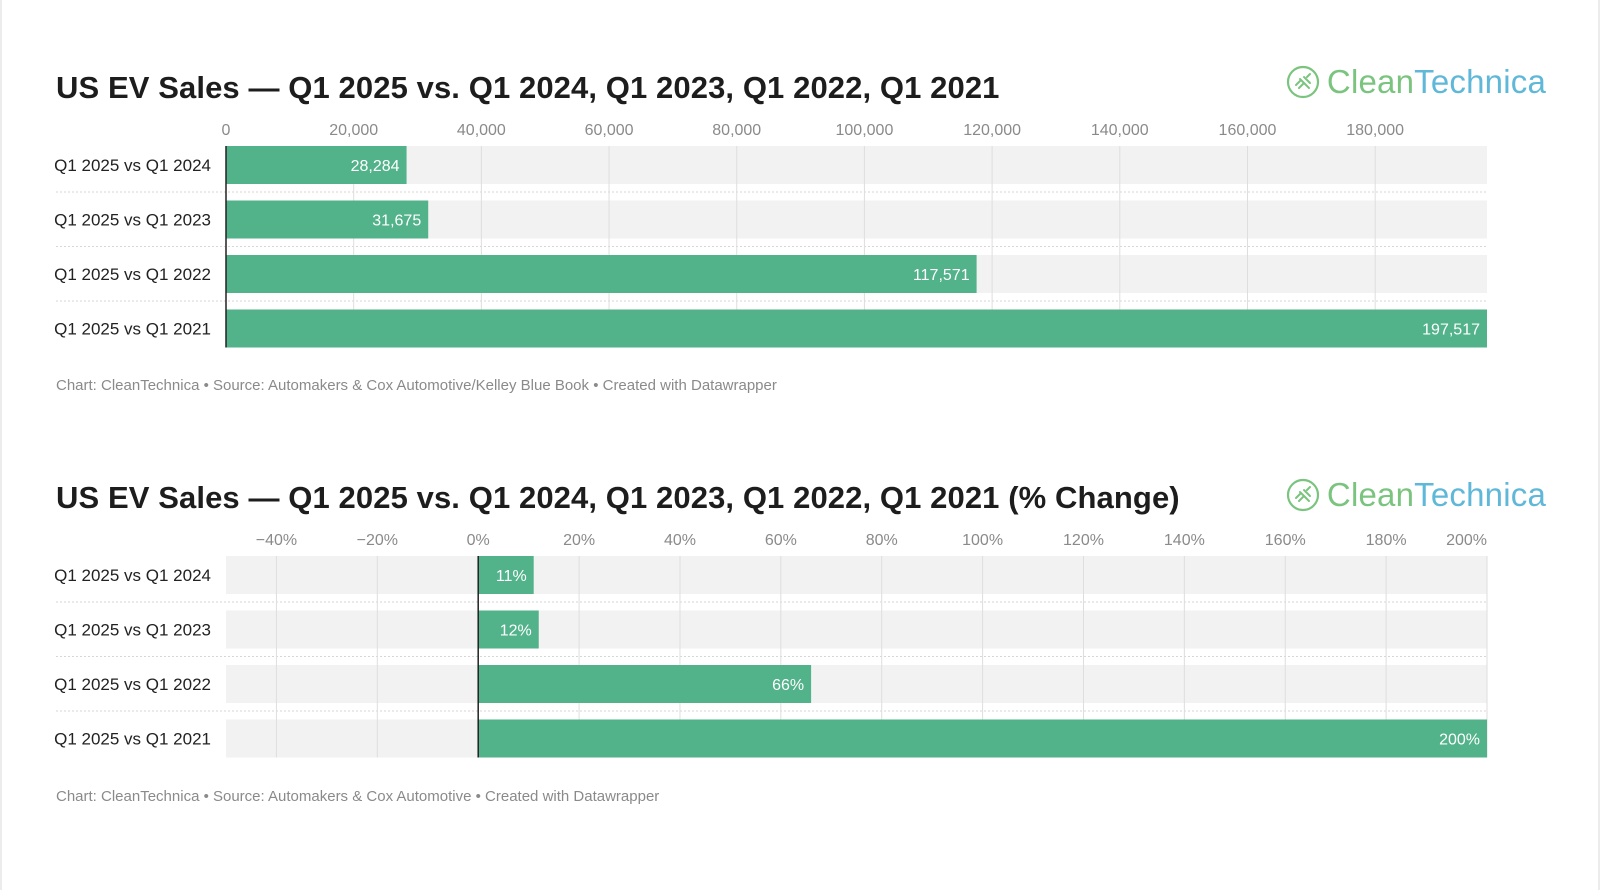 The height and width of the screenshot is (890, 1600). Describe the element at coordinates (736, 130) in the screenshot. I see `x-tick-label: 80,000` at that location.